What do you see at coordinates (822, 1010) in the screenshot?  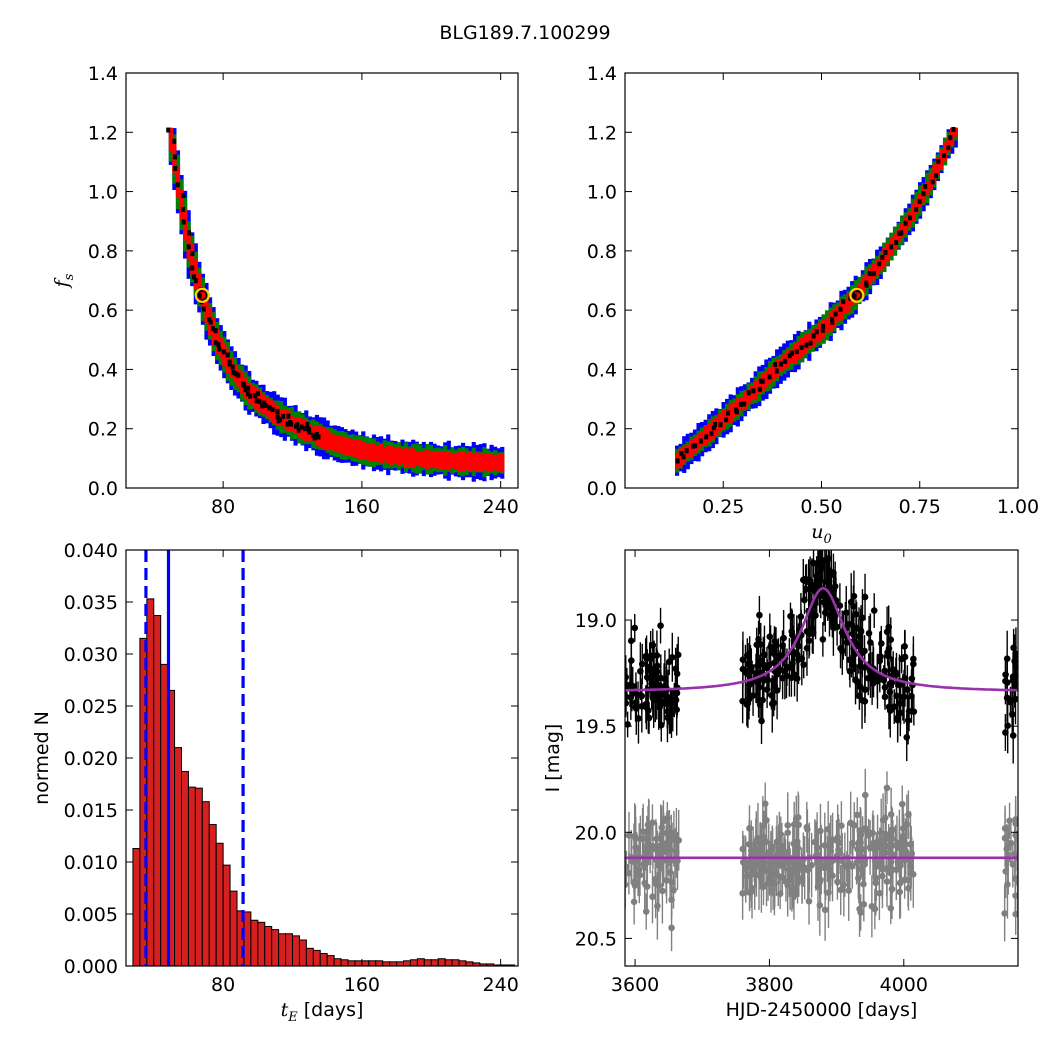 I see `x-axis-label: HJD-2450000 [days]` at bounding box center [822, 1010].